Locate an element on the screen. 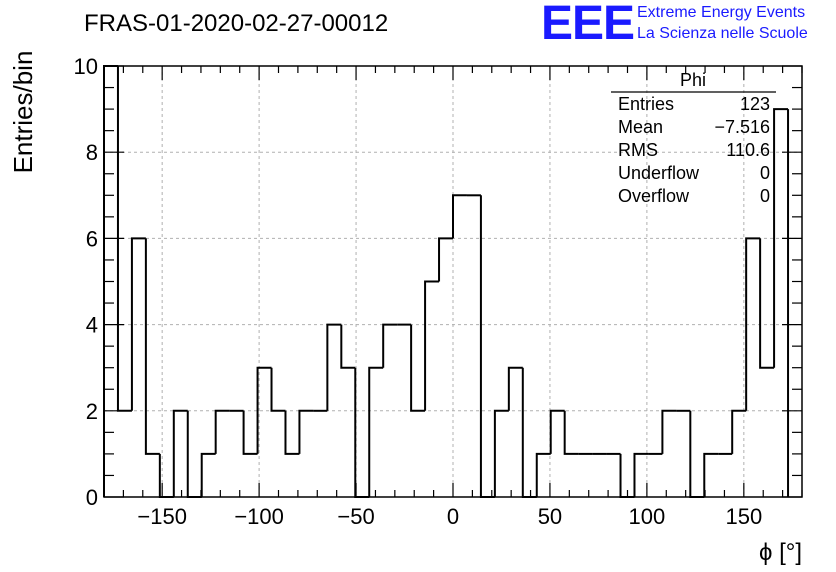  x-tick-label: 0 is located at coordinates (453, 516).